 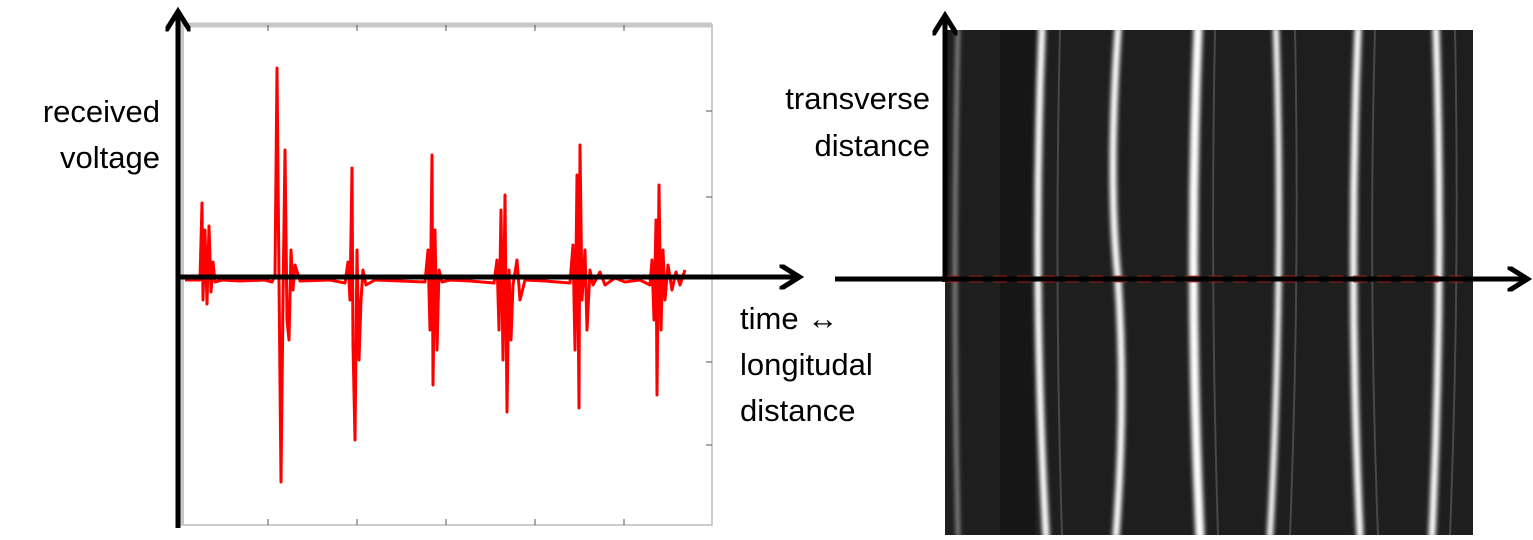 What do you see at coordinates (789, 318) in the screenshot?
I see `x-label: time ↔` at bounding box center [789, 318].